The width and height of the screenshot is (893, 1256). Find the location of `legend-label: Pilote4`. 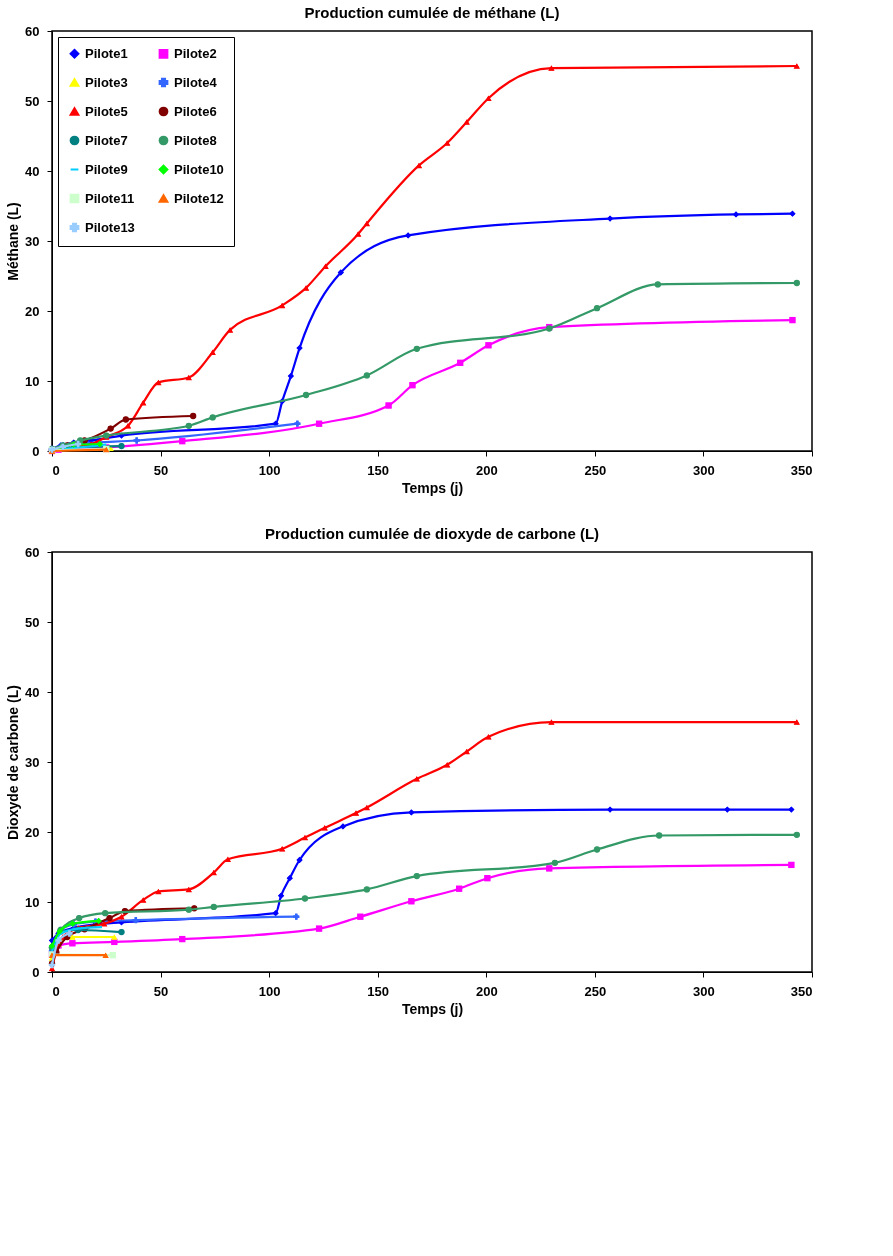

legend-label: Pilote4 is located at coordinates (196, 82).